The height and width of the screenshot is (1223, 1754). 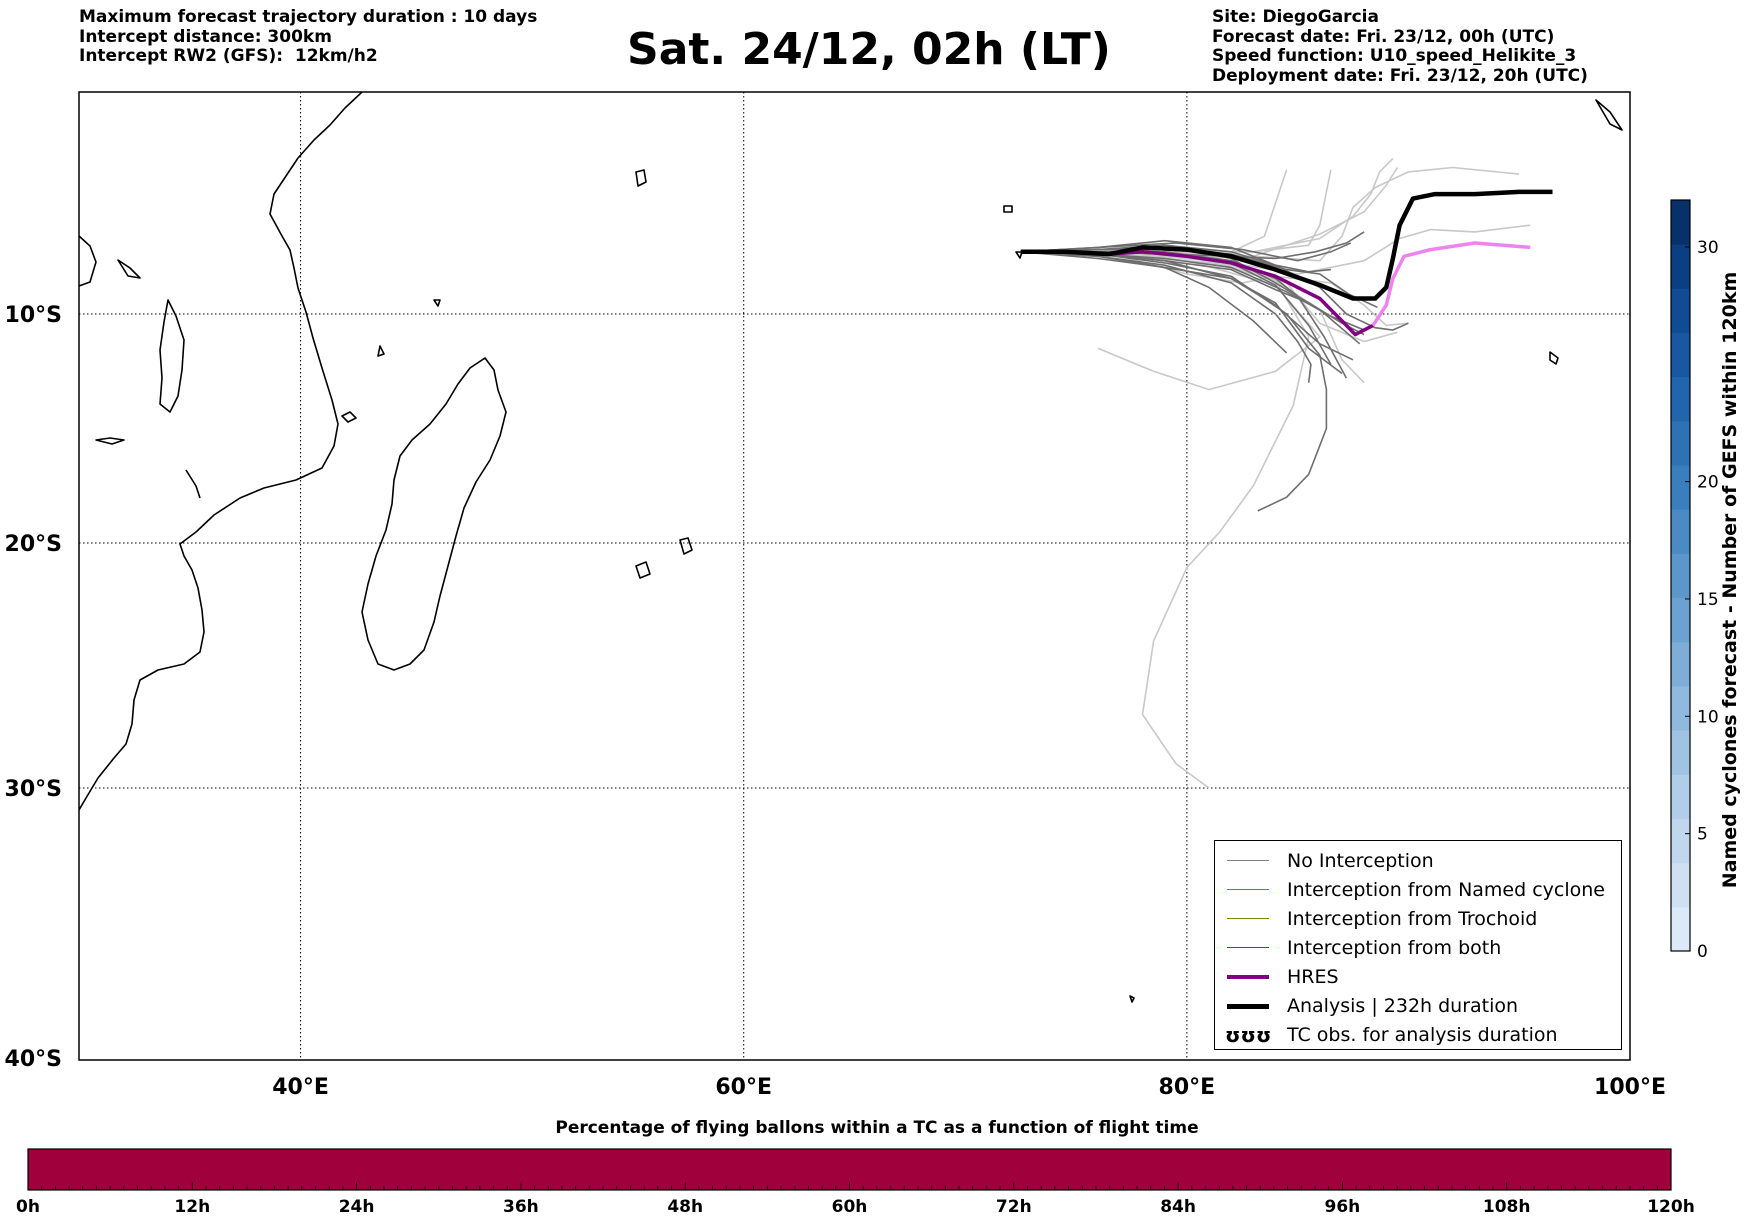 What do you see at coordinates (1178, 1207) in the screenshot?
I see `bottom-bar-tick-label: 84h` at bounding box center [1178, 1207].